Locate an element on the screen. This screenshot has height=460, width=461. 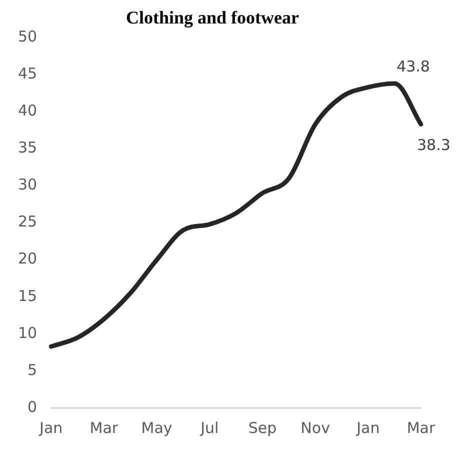
data-label: 38.3 is located at coordinates (433, 145).